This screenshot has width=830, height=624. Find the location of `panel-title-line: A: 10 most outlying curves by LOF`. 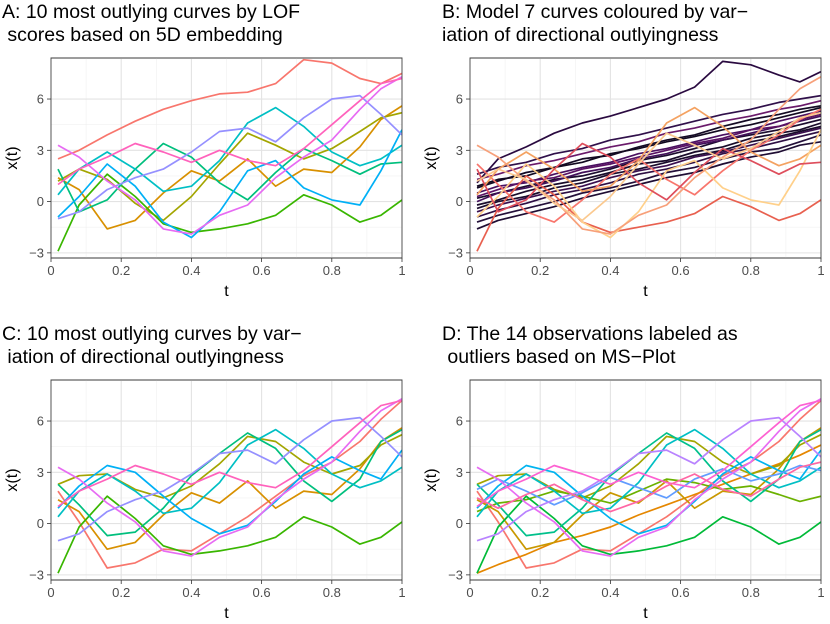

panel-title-line: A: 10 most outlying curves by LOF is located at coordinates (151, 12).